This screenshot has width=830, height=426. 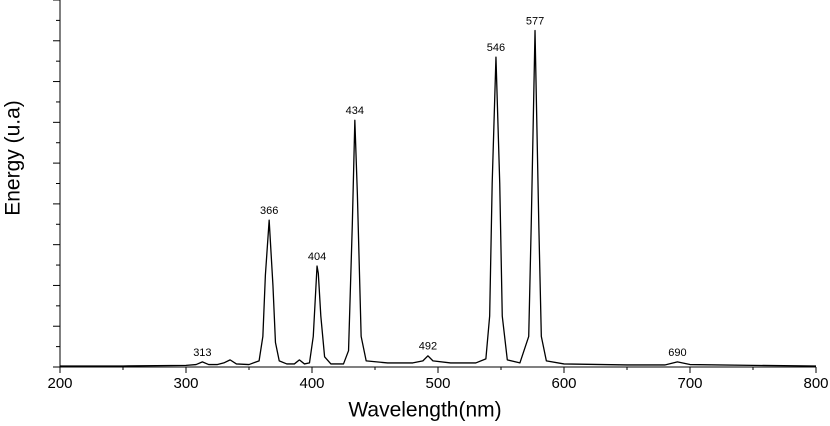 I want to click on peak-label: 546, so click(x=496, y=48).